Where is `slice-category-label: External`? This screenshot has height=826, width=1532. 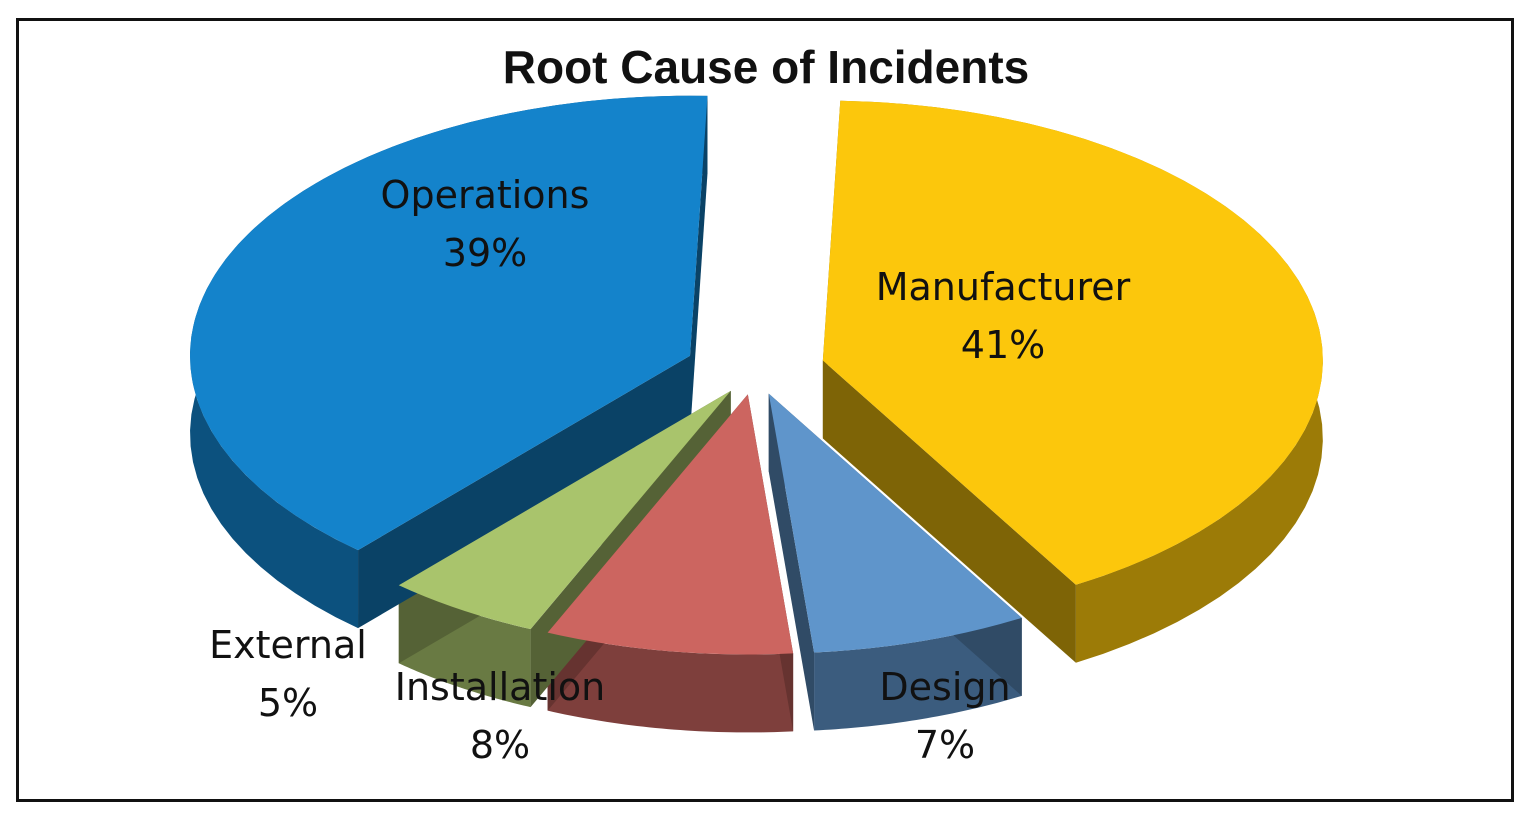
slice-category-label: External is located at coordinates (288, 645).